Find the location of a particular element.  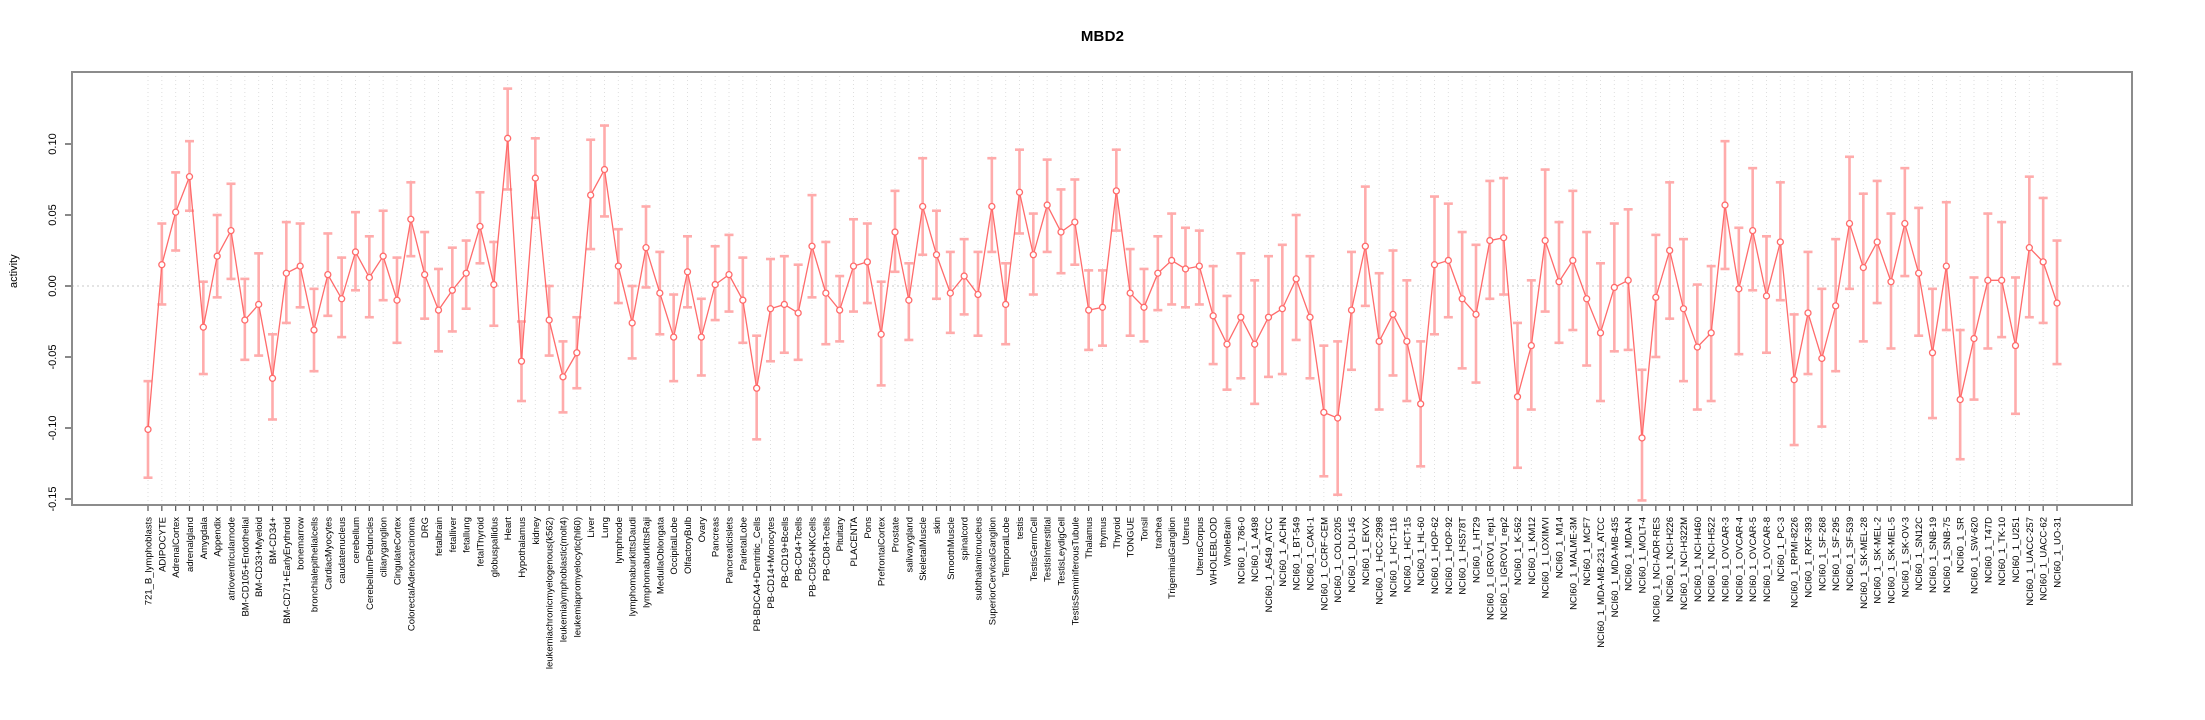

x-tick-label: TrigeminalGanglion is located at coordinates (1172, 558).